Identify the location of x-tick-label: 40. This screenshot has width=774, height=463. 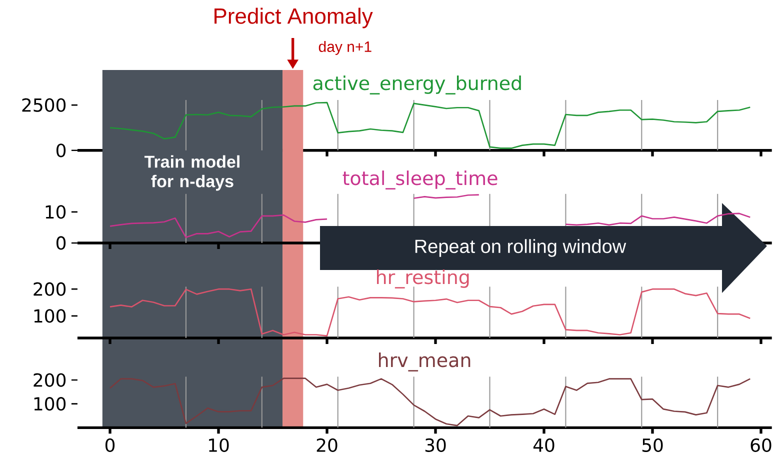
(543, 445).